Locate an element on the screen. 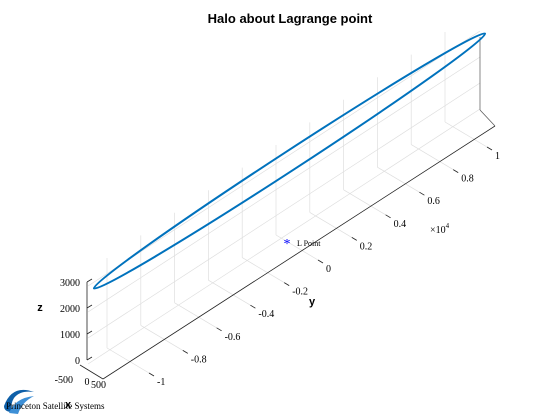 The height and width of the screenshot is (420, 560). x-axis-line is located at coordinates (91, 372).